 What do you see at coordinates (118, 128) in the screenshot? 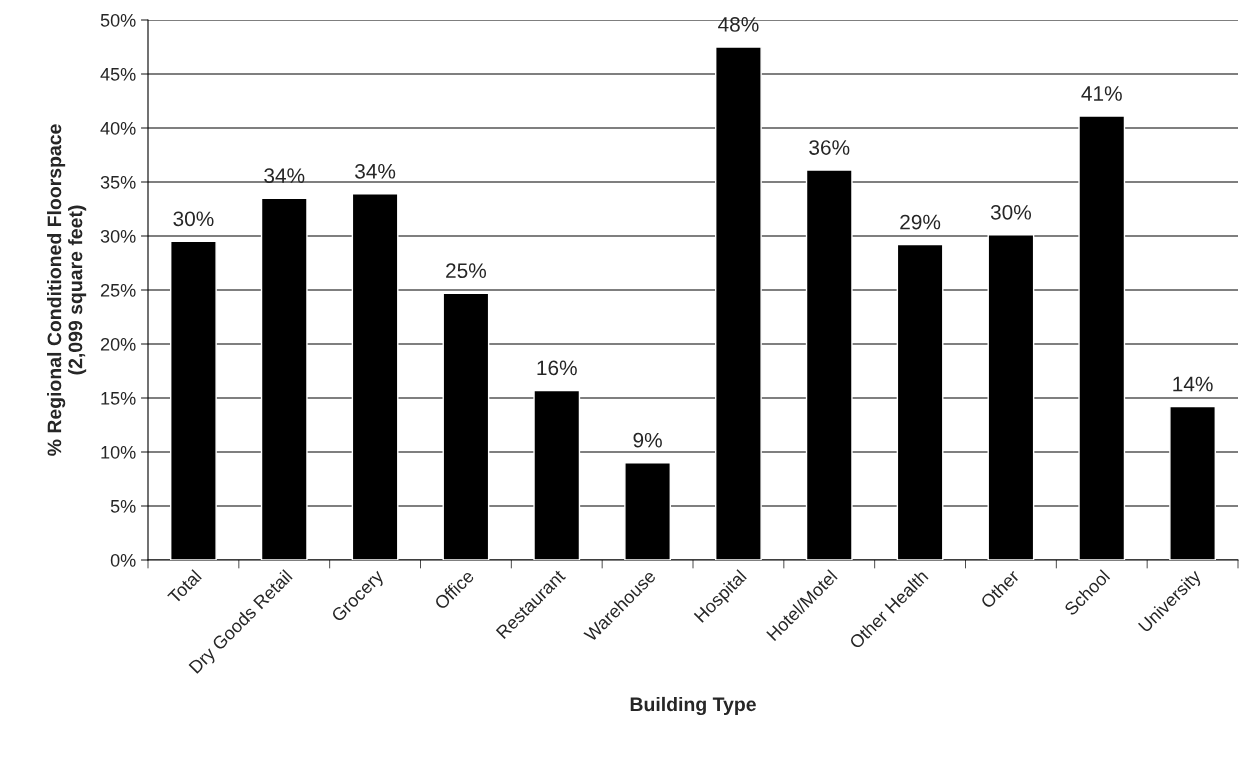
I see `y-tick-label: 40%` at bounding box center [118, 128].